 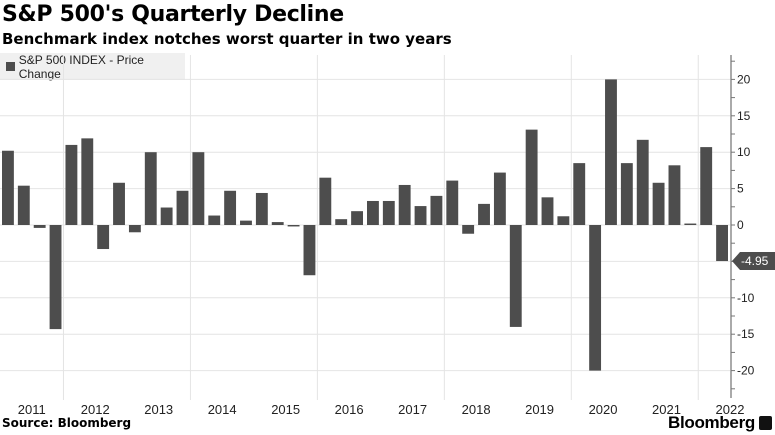 I want to click on chart-title: S&P 500's Quarterly Decline, so click(x=173, y=14).